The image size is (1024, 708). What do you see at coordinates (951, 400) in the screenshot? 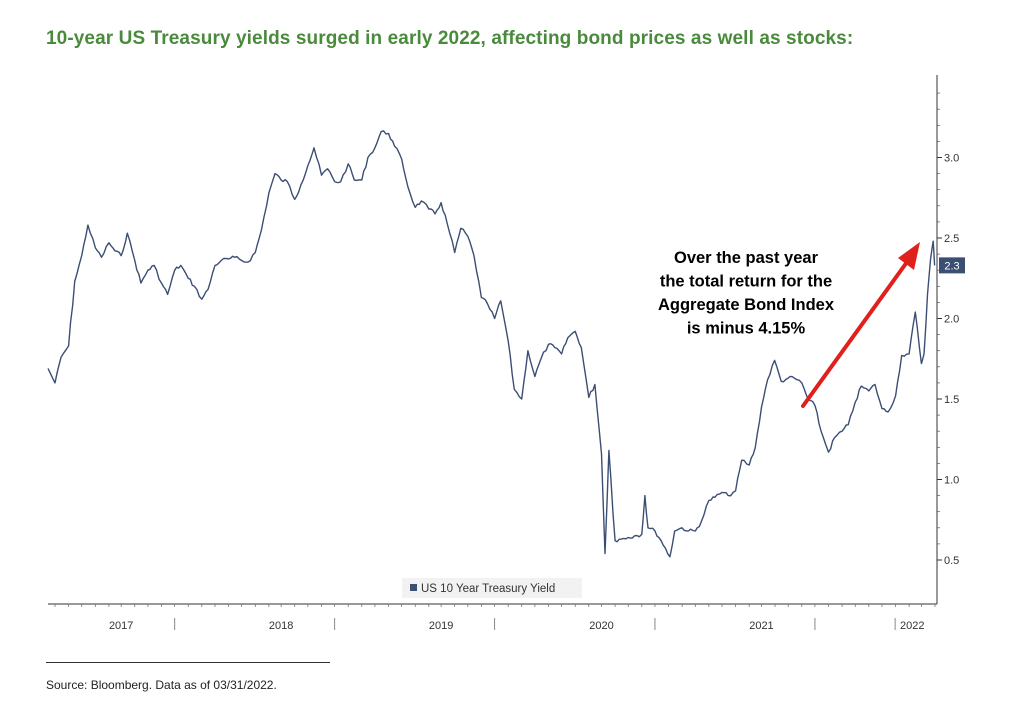
I see `y-tick-label: 1.5` at bounding box center [951, 400].